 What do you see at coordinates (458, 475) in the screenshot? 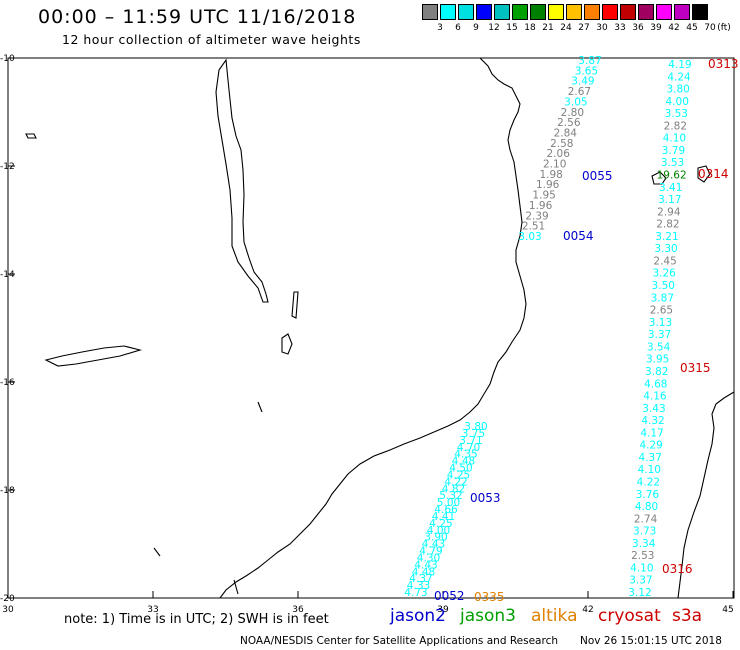
I see `wave-height-value: 4.25` at bounding box center [458, 475].